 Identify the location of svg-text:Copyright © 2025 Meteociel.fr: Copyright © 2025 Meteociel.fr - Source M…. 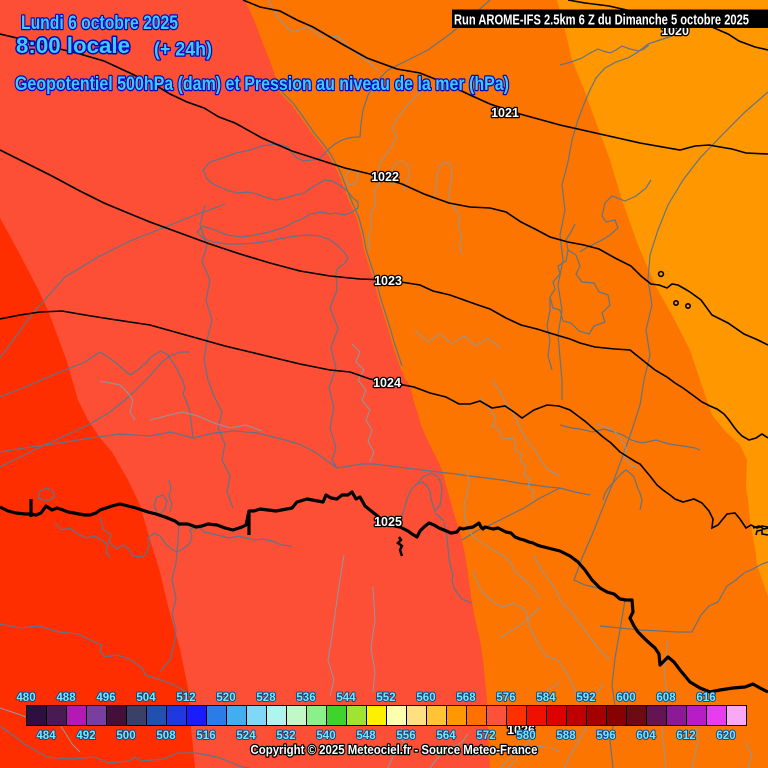
(394, 750).